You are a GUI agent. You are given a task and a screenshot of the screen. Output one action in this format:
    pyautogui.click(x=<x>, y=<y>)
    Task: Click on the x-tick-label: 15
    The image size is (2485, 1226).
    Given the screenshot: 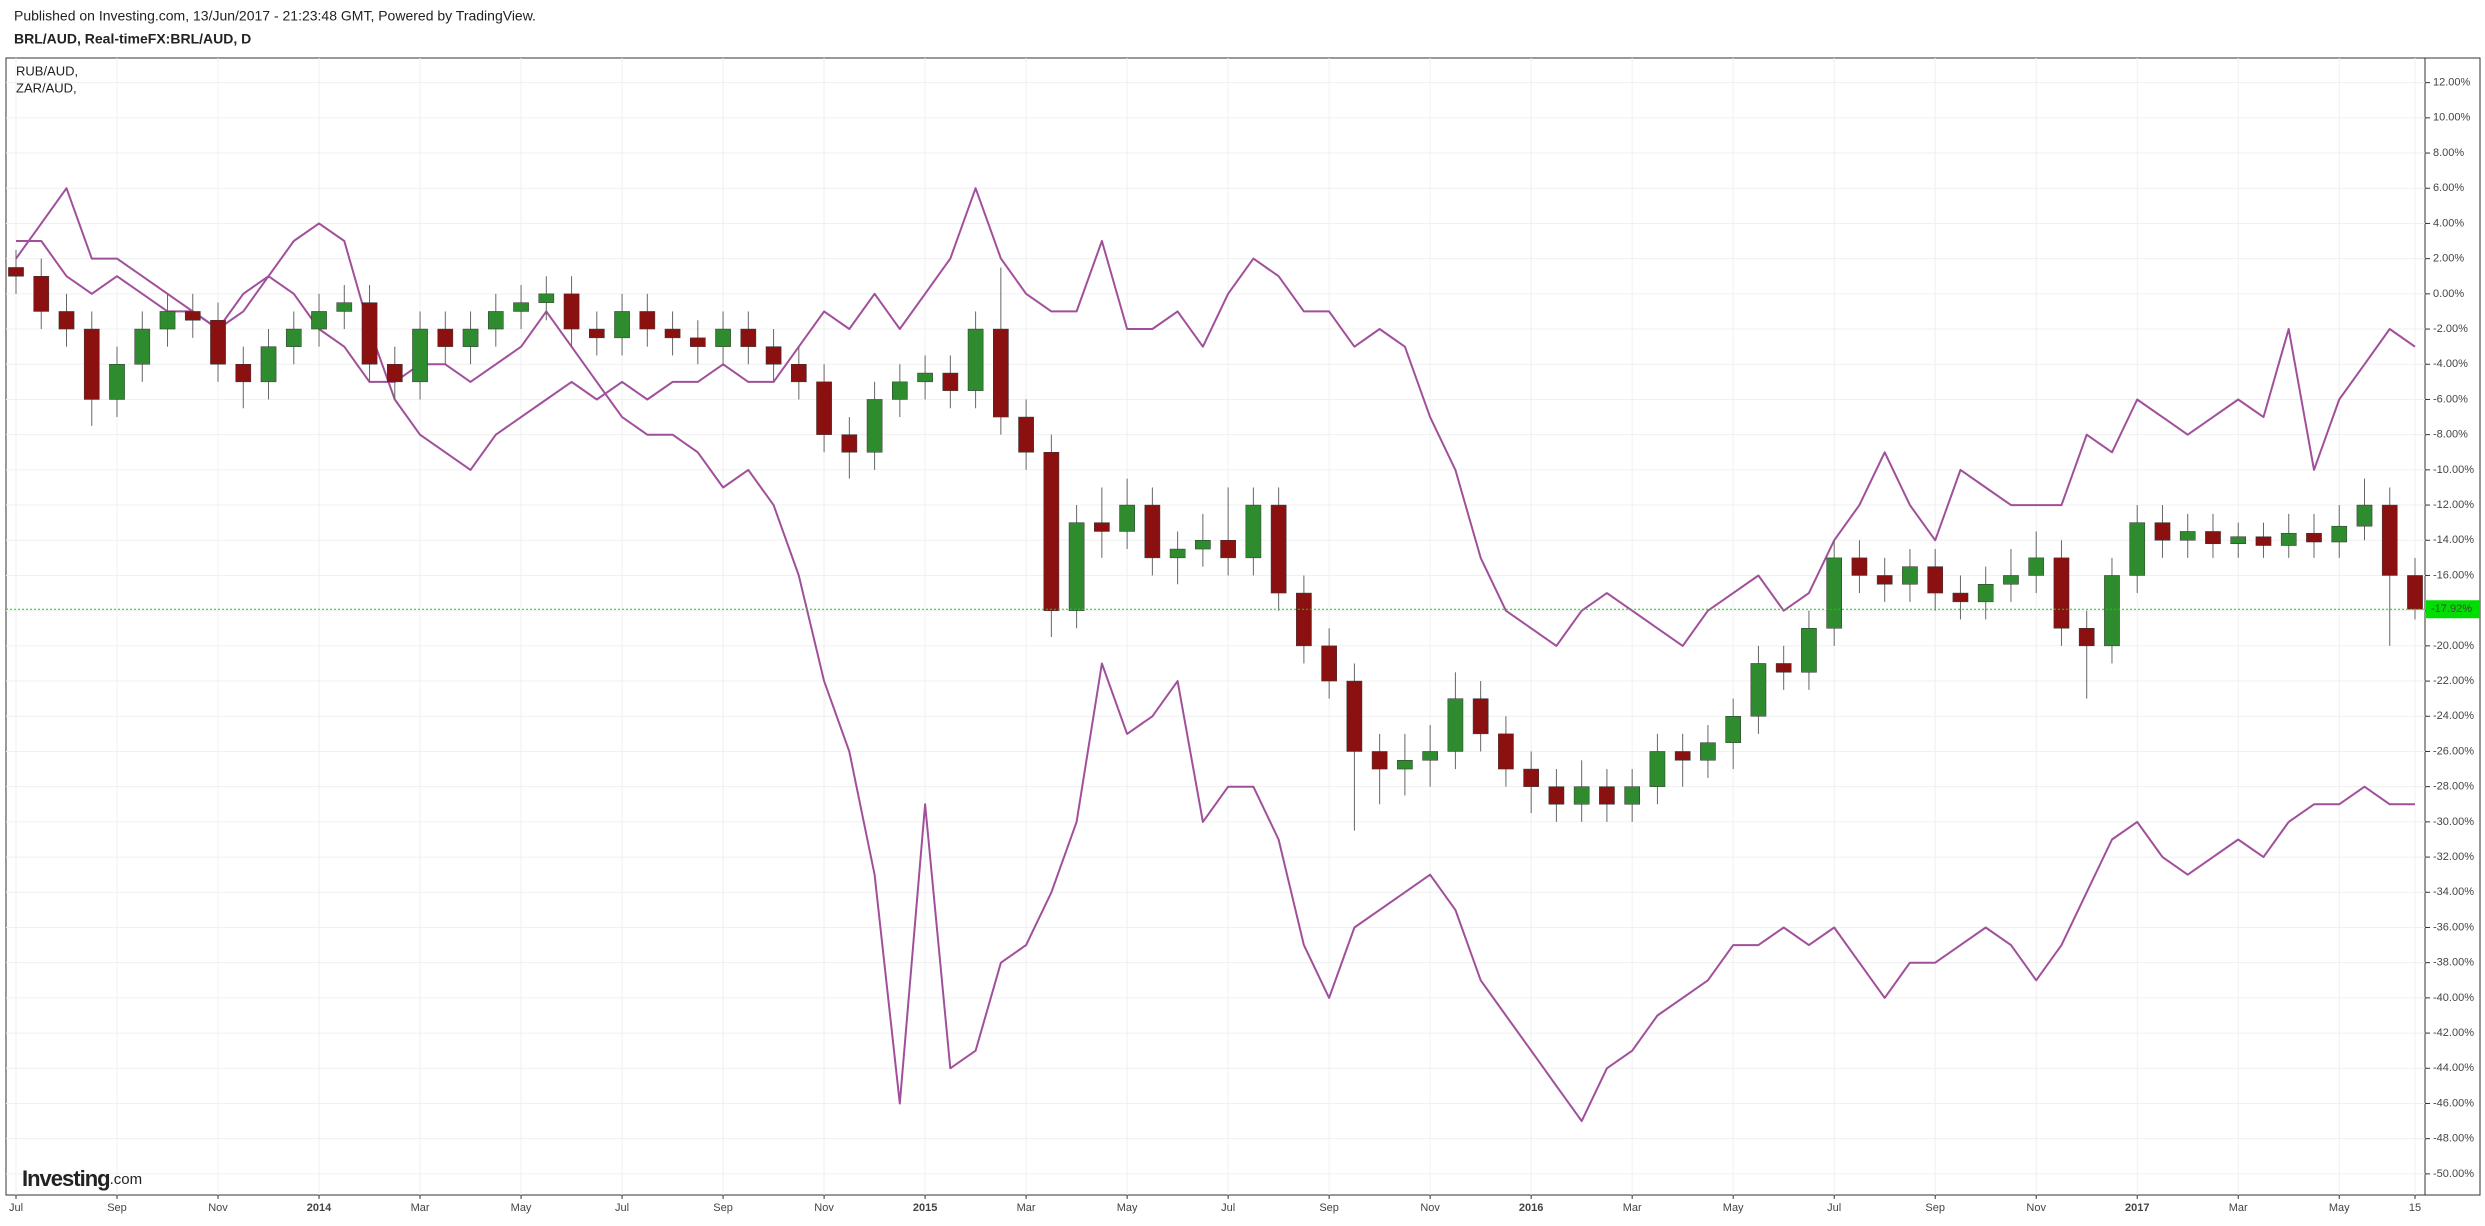 What is the action you would take?
    pyautogui.click(x=2415, y=1208)
    